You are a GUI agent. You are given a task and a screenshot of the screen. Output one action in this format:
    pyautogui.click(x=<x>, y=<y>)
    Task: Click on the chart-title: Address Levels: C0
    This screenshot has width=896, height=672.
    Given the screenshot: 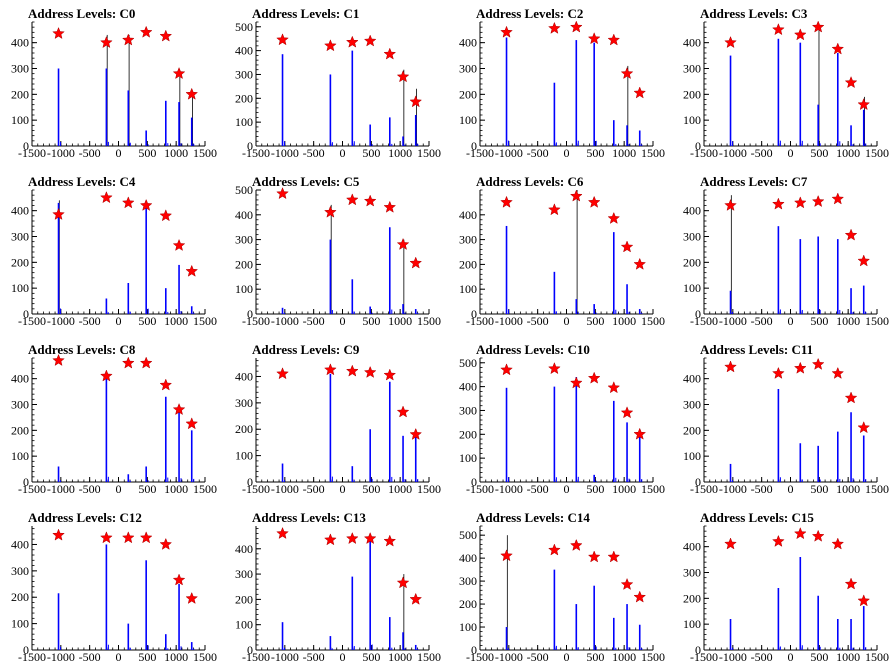 What is the action you would take?
    pyautogui.click(x=82, y=13)
    